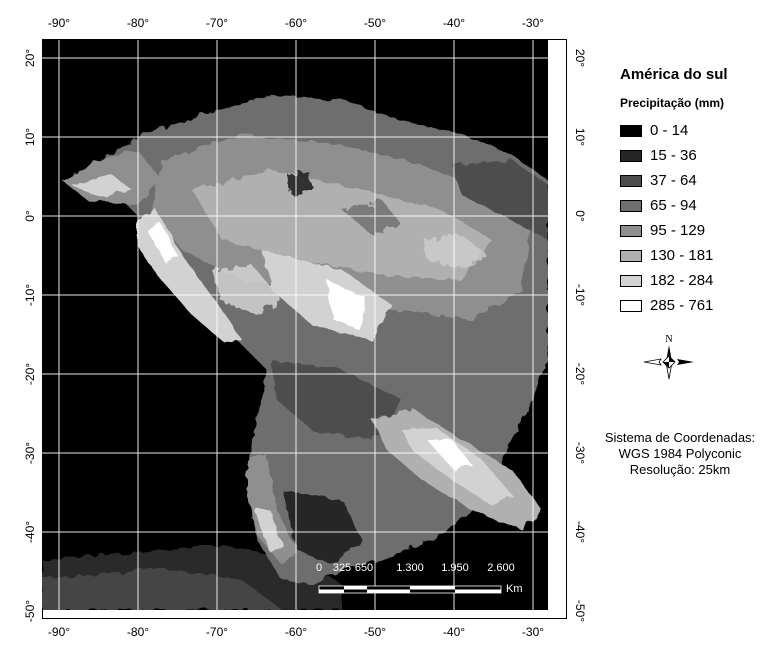 Image resolution: width=780 pixels, height=666 pixels. What do you see at coordinates (410, 568) in the screenshot?
I see `scale-label: 1.300` at bounding box center [410, 568].